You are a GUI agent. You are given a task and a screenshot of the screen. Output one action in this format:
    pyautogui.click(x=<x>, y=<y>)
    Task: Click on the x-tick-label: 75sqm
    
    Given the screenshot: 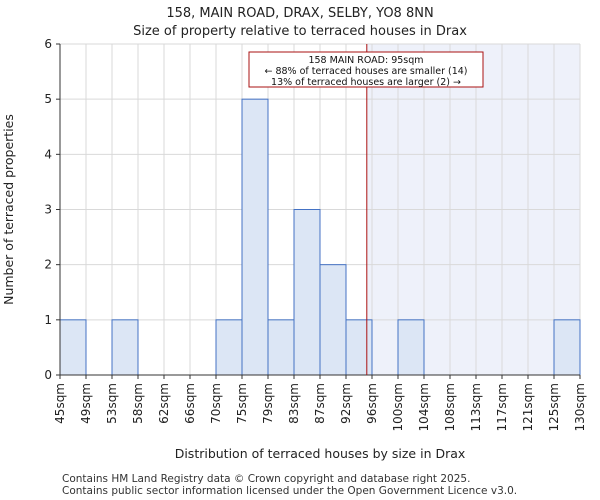 What is the action you would take?
    pyautogui.click(x=242, y=403)
    